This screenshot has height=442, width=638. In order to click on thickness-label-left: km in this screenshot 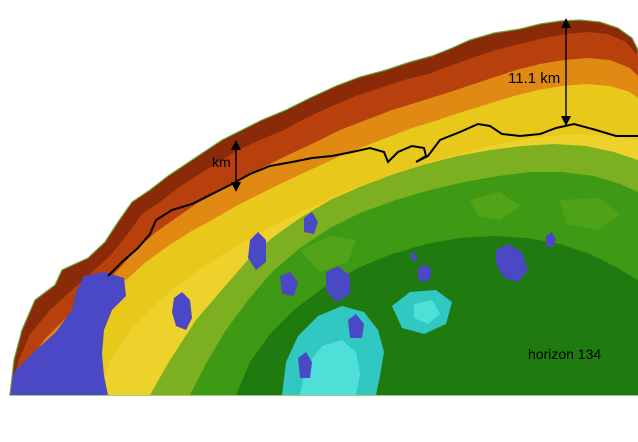, I will do `click(221, 162)`.